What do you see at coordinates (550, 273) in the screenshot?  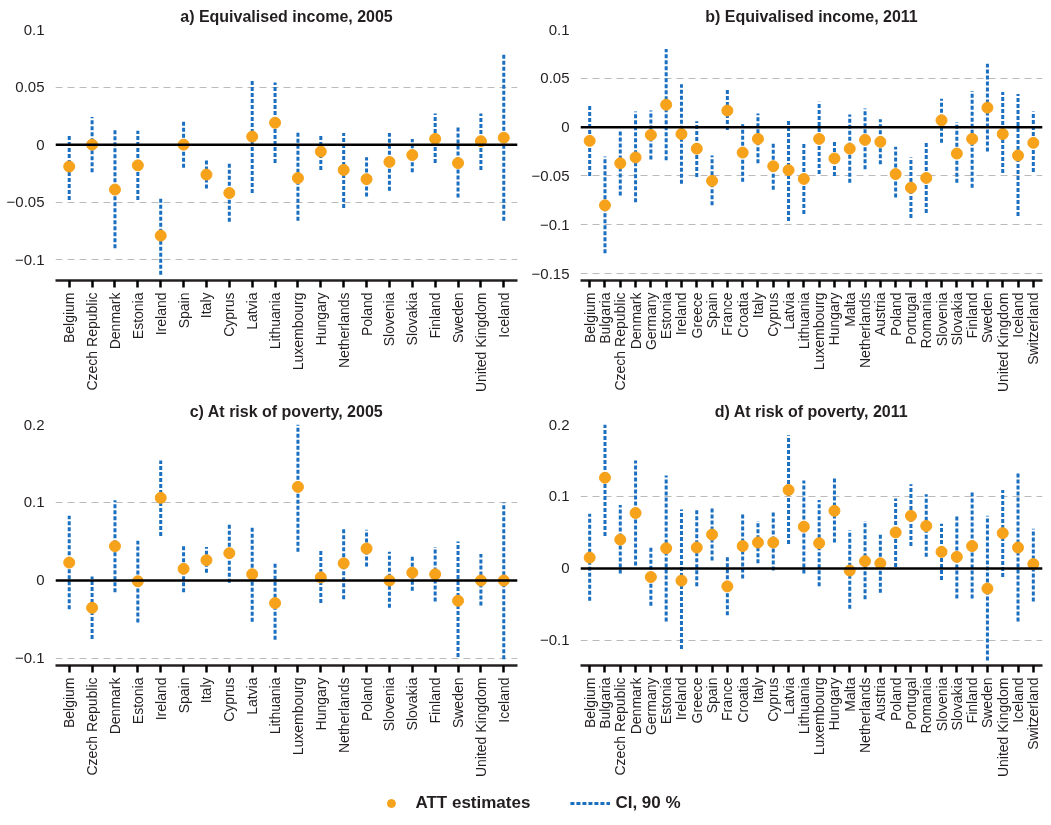 I see `y-tick-label: −0.15` at bounding box center [550, 273].